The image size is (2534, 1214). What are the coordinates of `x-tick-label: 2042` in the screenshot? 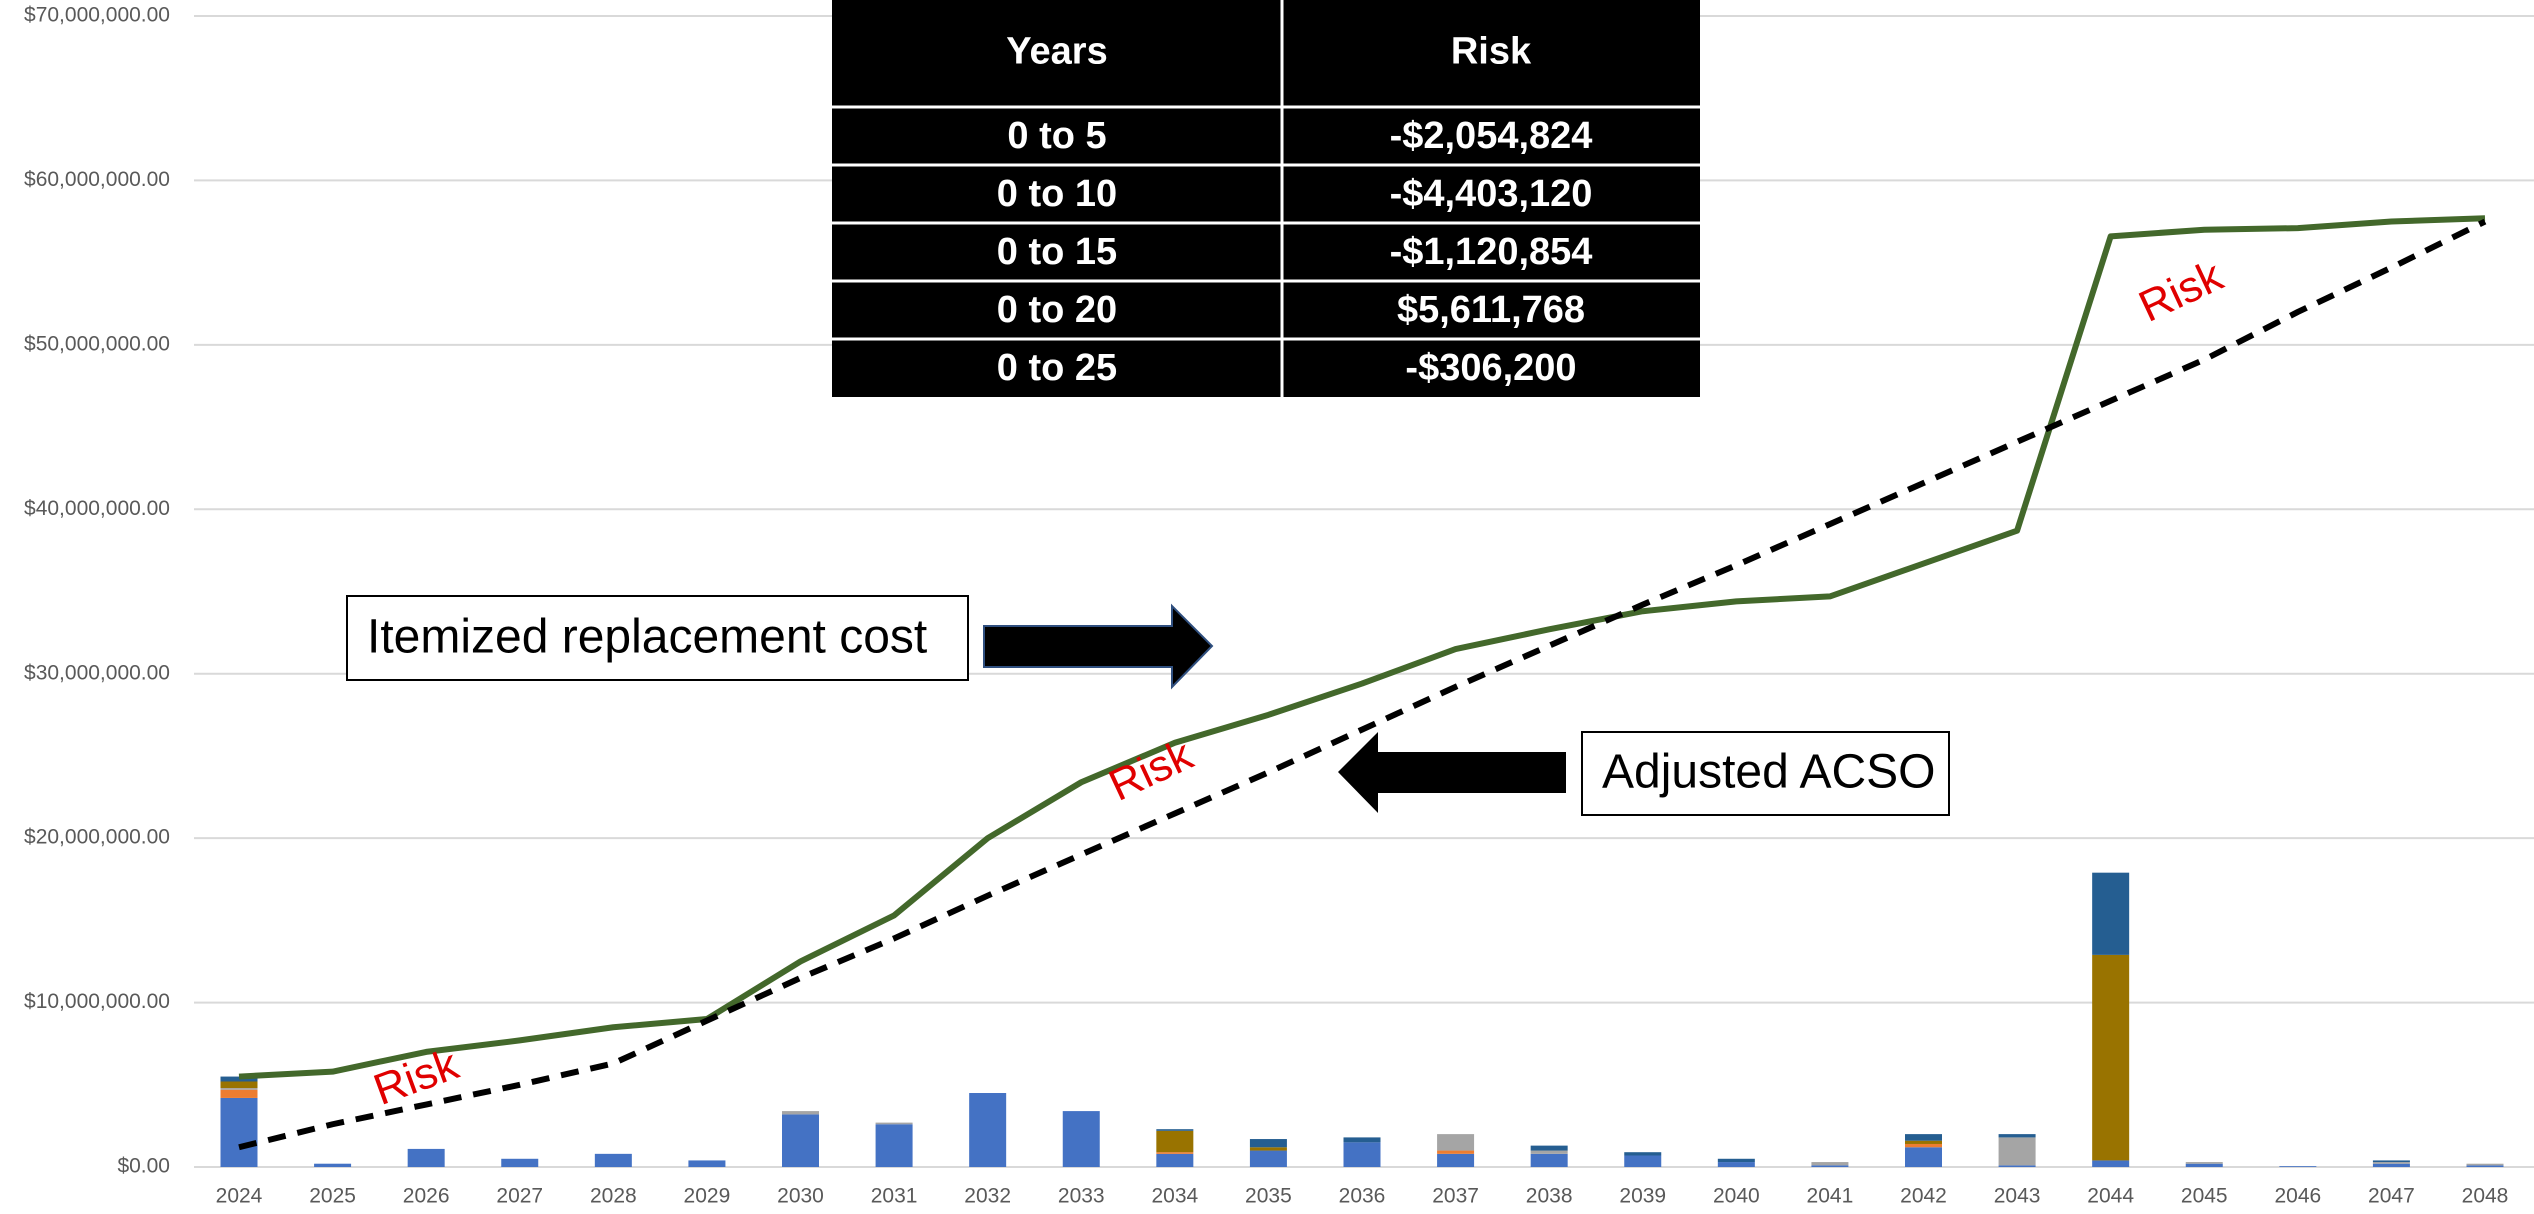 It's located at (1923, 1196).